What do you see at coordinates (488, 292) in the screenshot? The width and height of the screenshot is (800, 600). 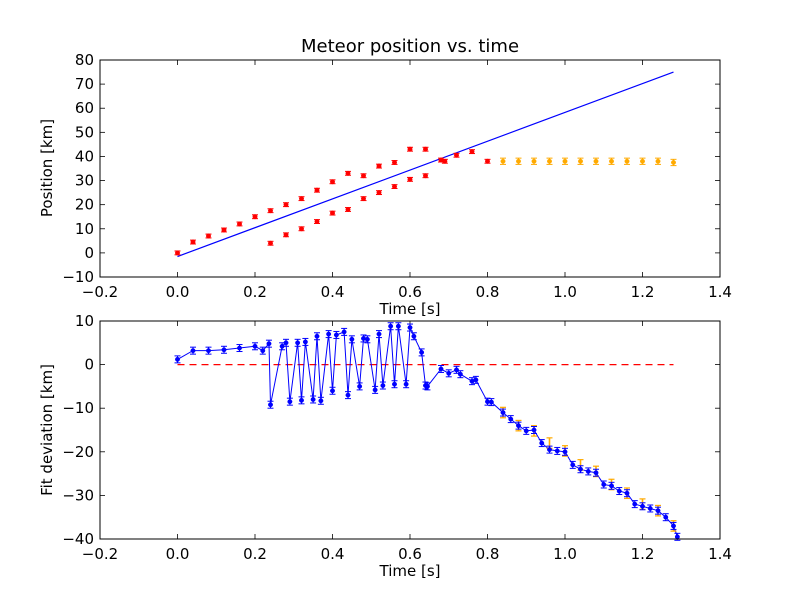 I see `x-tick-label: 0.8` at bounding box center [488, 292].